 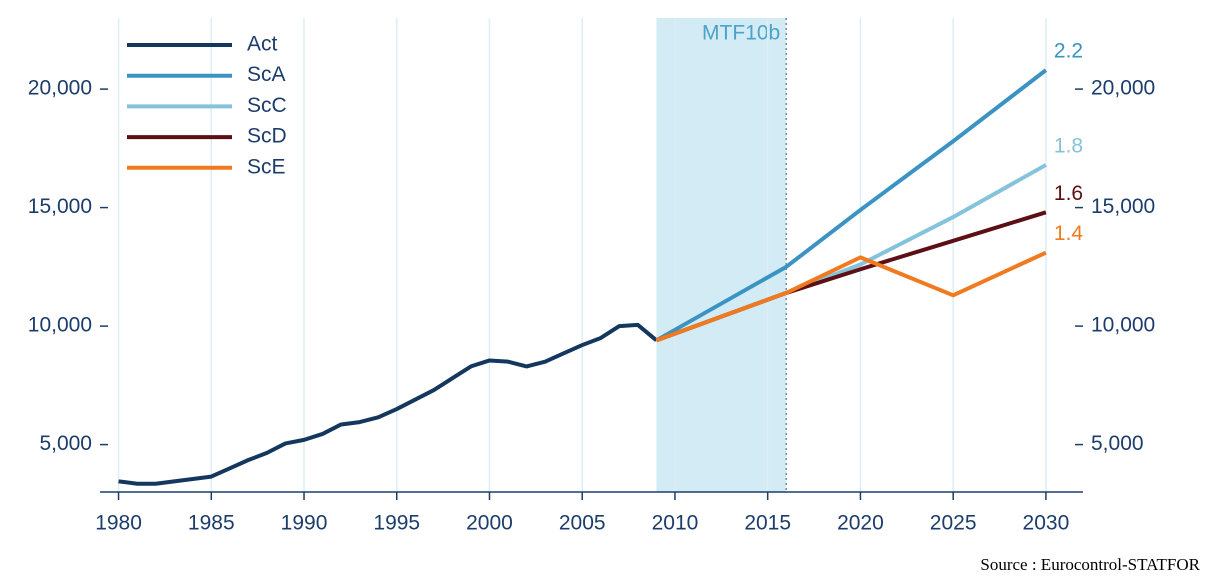 What do you see at coordinates (741, 33) in the screenshot?
I see `band-label: MTF10b` at bounding box center [741, 33].